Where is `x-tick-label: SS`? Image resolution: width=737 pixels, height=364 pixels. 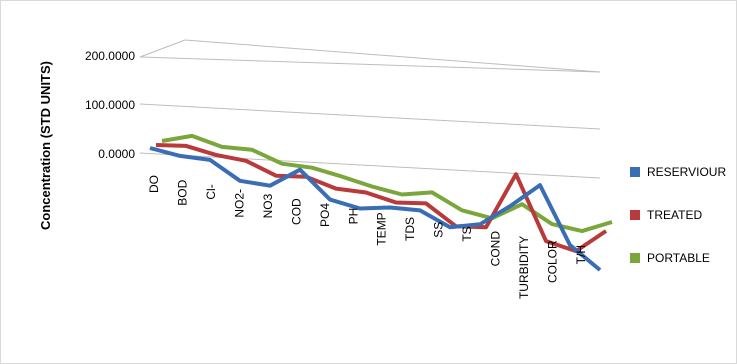
x-tick-label: SS is located at coordinates (439, 230).